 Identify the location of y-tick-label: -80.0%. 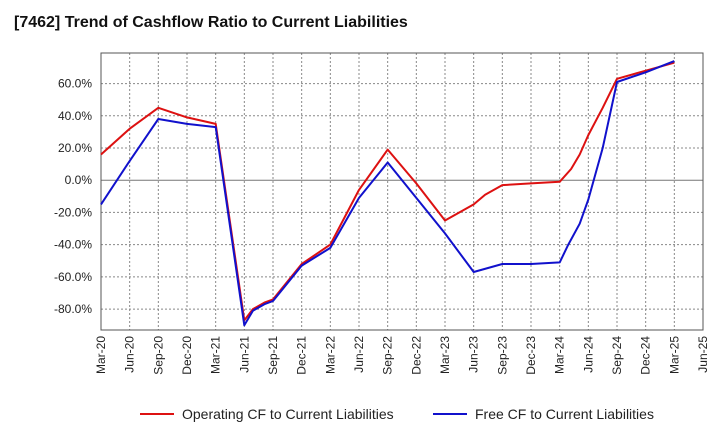
(73, 309).